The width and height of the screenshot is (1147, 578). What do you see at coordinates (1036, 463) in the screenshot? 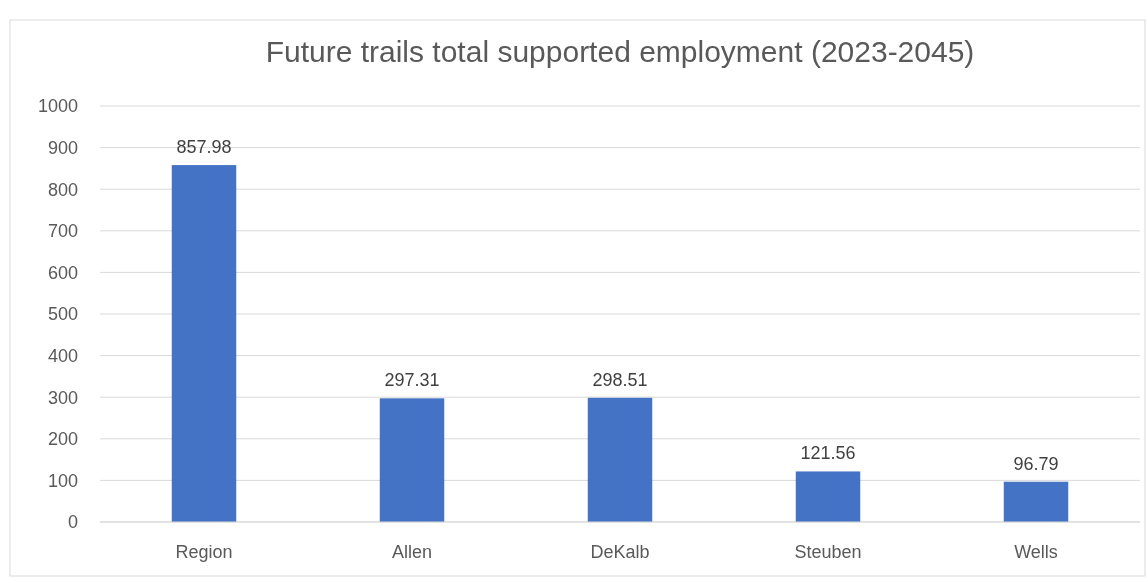
I see `data-label: 96.79` at bounding box center [1036, 463].